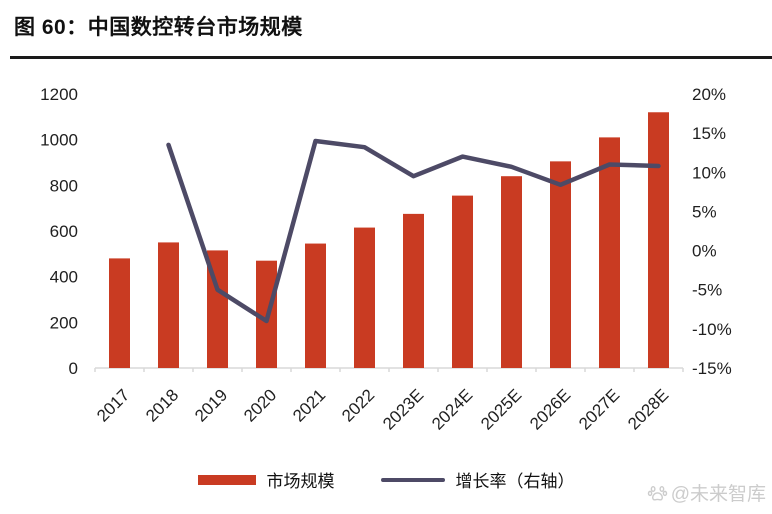 The width and height of the screenshot is (772, 514). I want to click on y2-axis-tick-label: 0%, so click(704, 251).